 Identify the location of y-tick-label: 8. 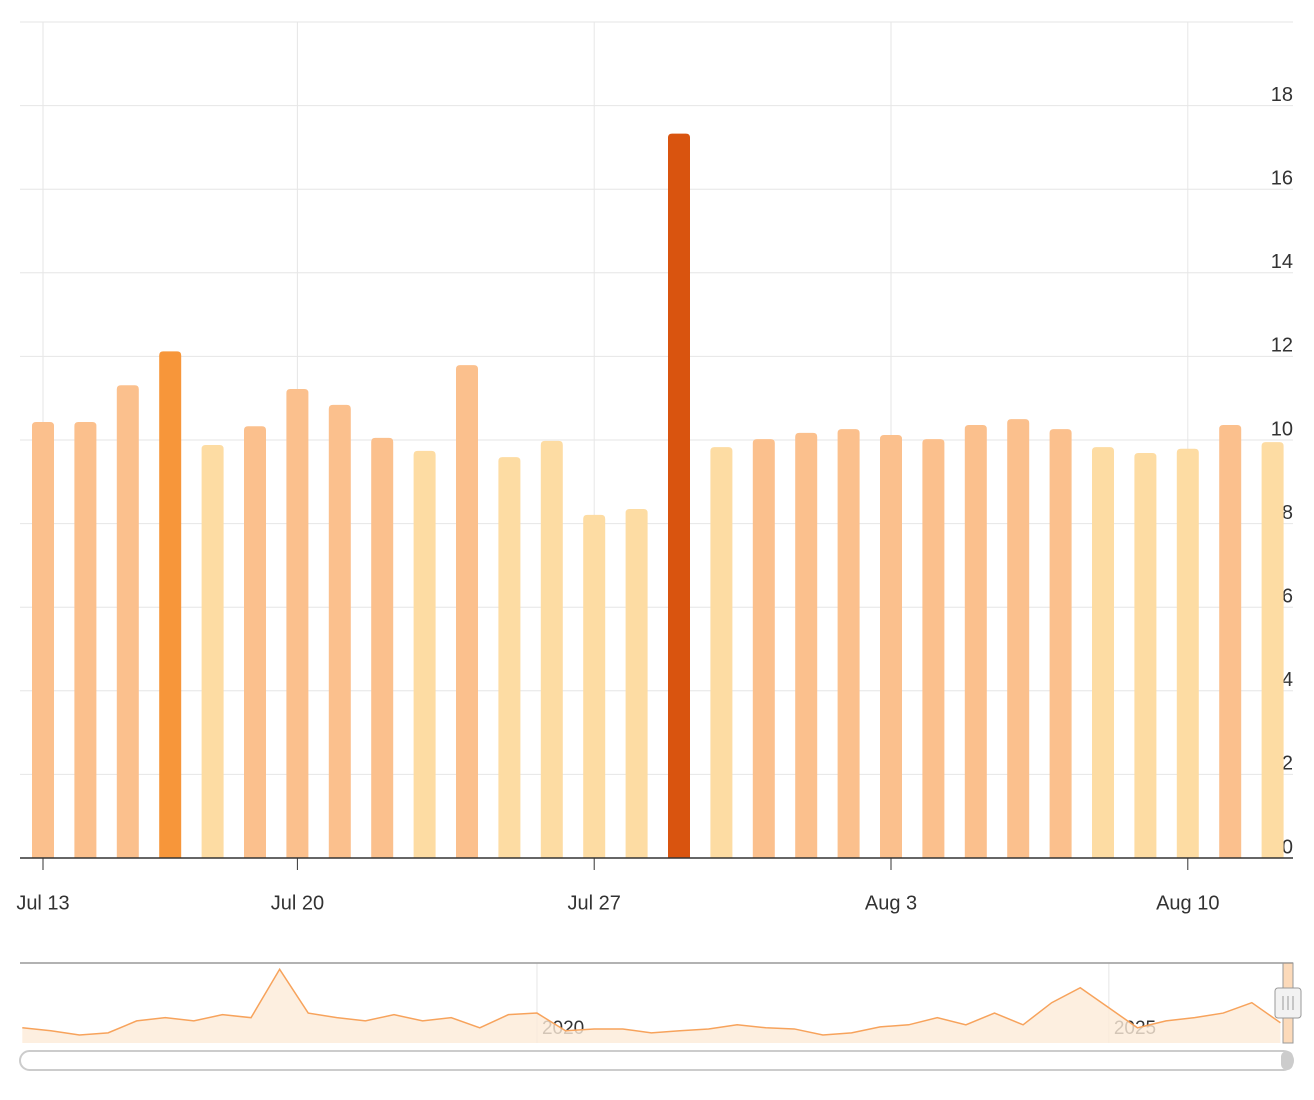
(1287, 513).